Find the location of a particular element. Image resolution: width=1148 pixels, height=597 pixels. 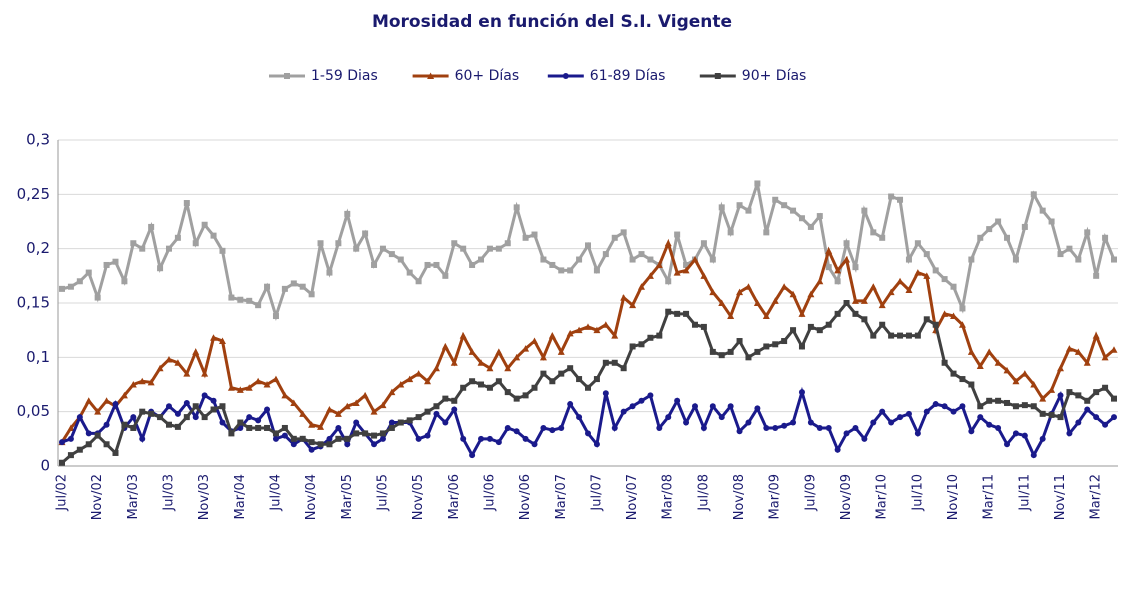

x-tick-label: Mar/07 is located at coordinates (561, 496).